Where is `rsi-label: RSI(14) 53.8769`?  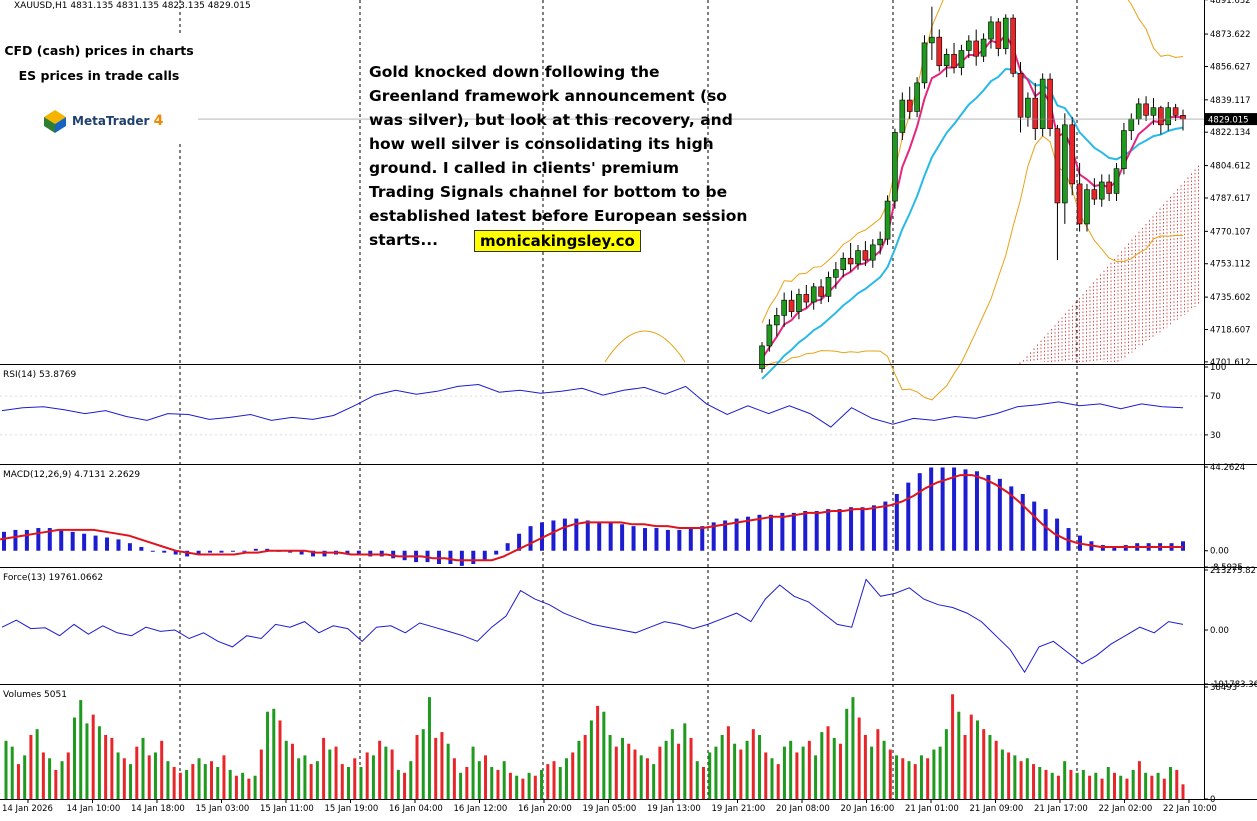
rsi-label: RSI(14) 53.8769 is located at coordinates (39, 375).